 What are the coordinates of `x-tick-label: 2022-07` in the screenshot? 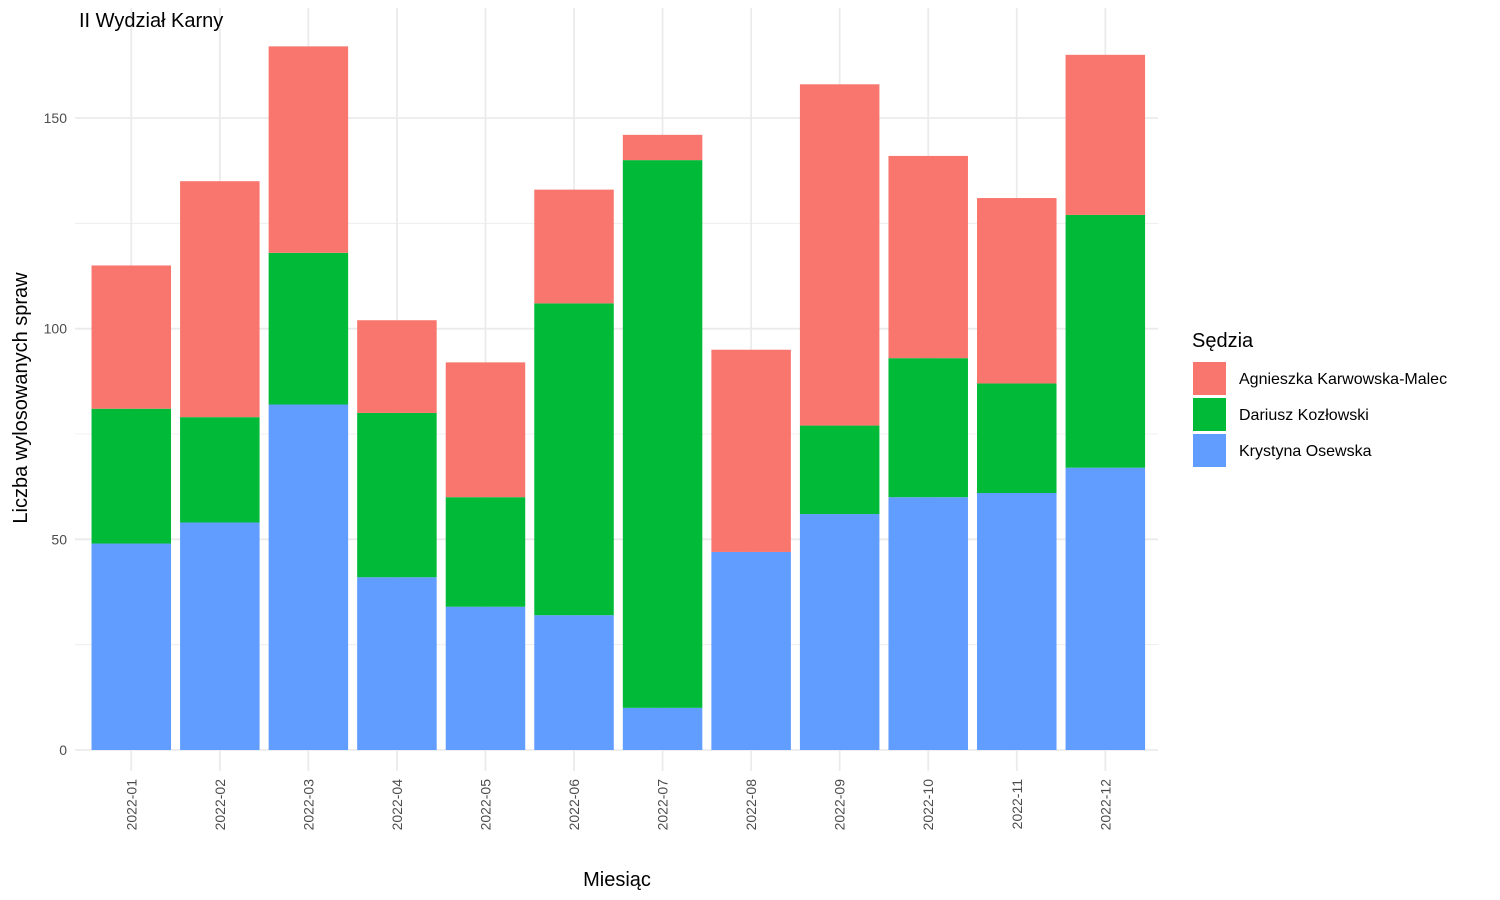 It's located at (663, 805).